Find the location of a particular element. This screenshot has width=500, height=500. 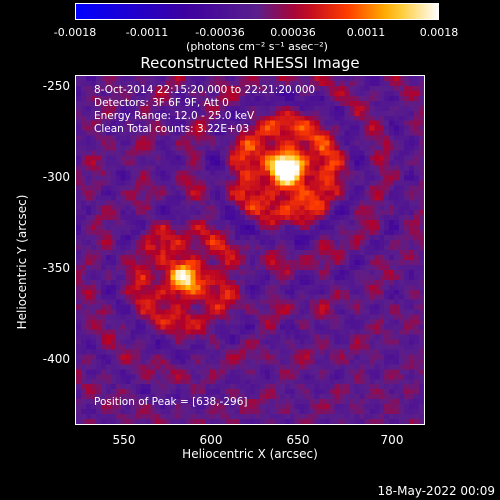

x-tick-label: 550 is located at coordinates (124, 440).